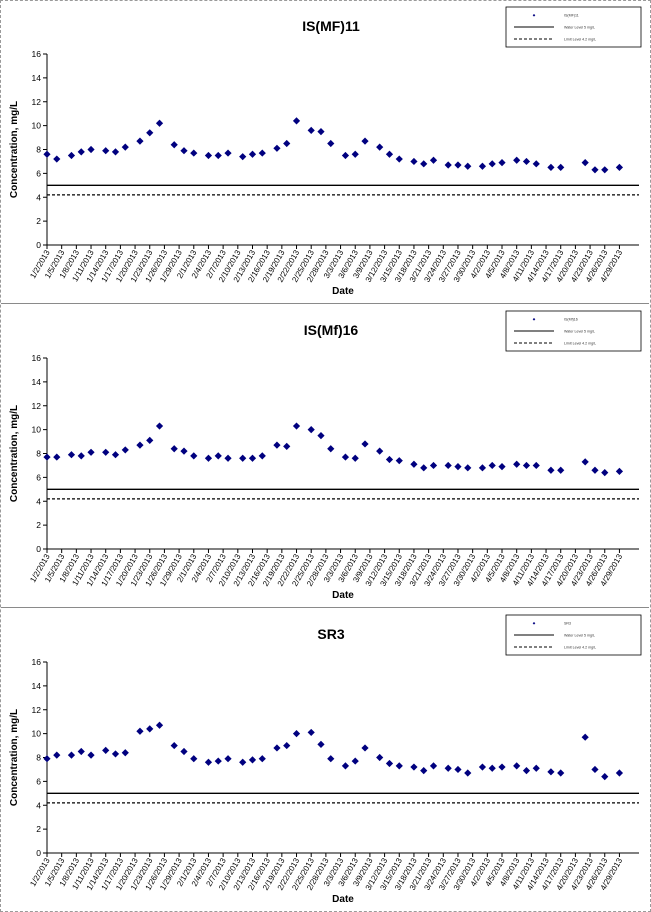 The height and width of the screenshot is (912, 651). Describe the element at coordinates (580, 344) in the screenshot. I see `legend-entry: Limit Level 4.2 mg/L` at that location.